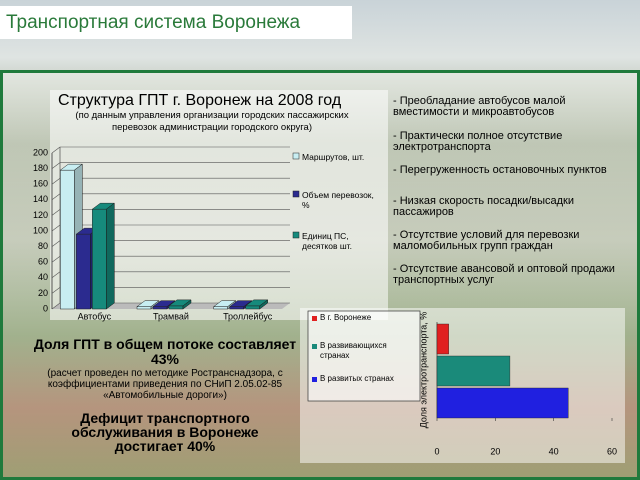 This screenshot has height=480, width=640. Describe the element at coordinates (40, 230) in the screenshot. I see `y-tick-label: 100` at that location.